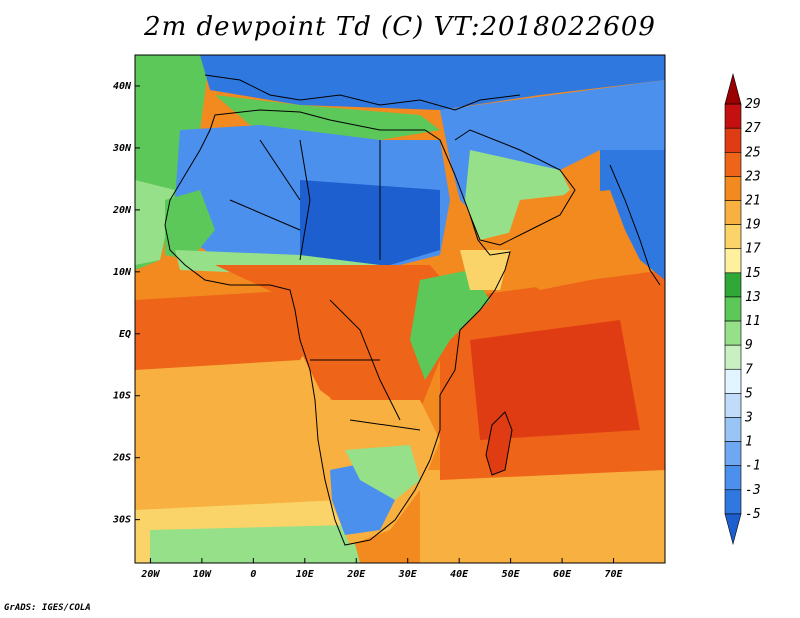  I want to click on west-africa-green, so click(190, 225).